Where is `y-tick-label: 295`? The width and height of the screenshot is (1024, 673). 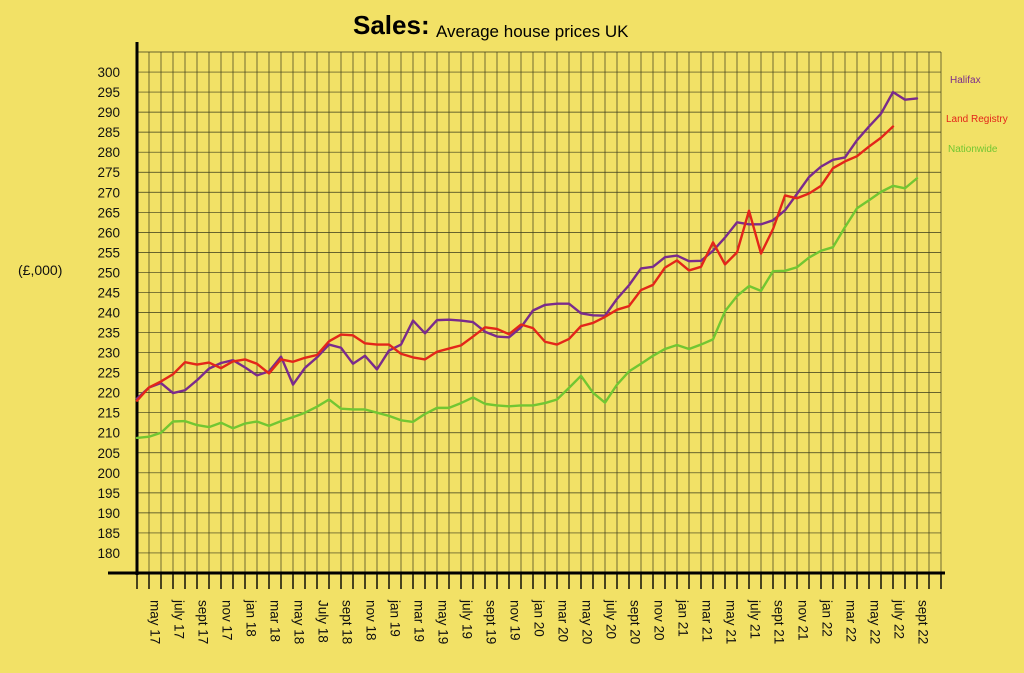 y-tick-label: 295 is located at coordinates (108, 92).